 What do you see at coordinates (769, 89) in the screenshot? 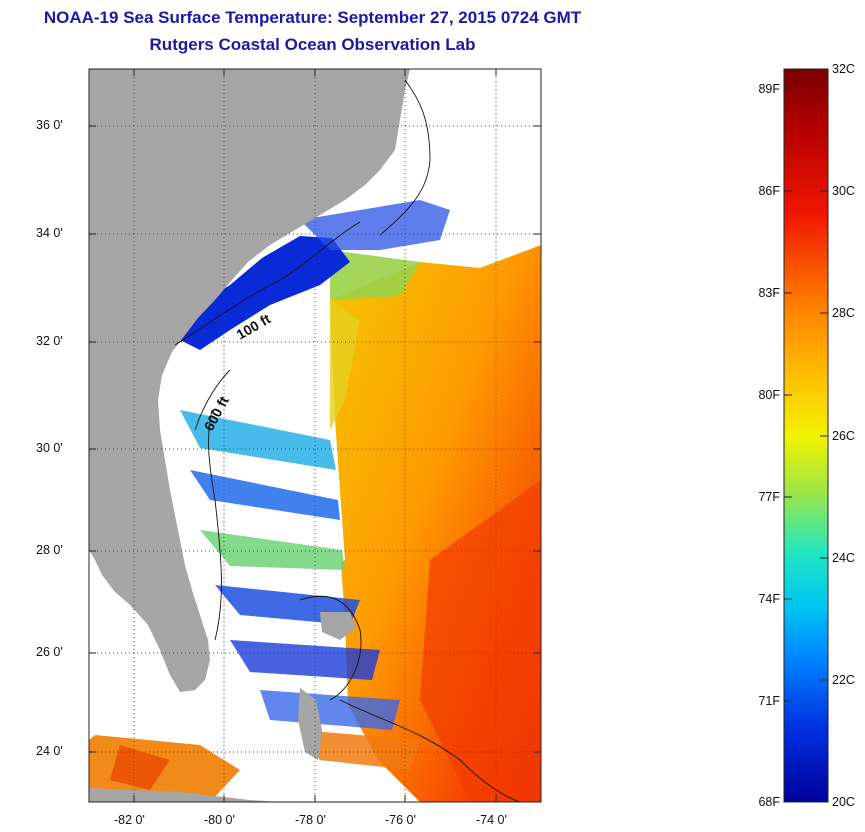
I see `colorbar-label-89f: 89F` at bounding box center [769, 89].